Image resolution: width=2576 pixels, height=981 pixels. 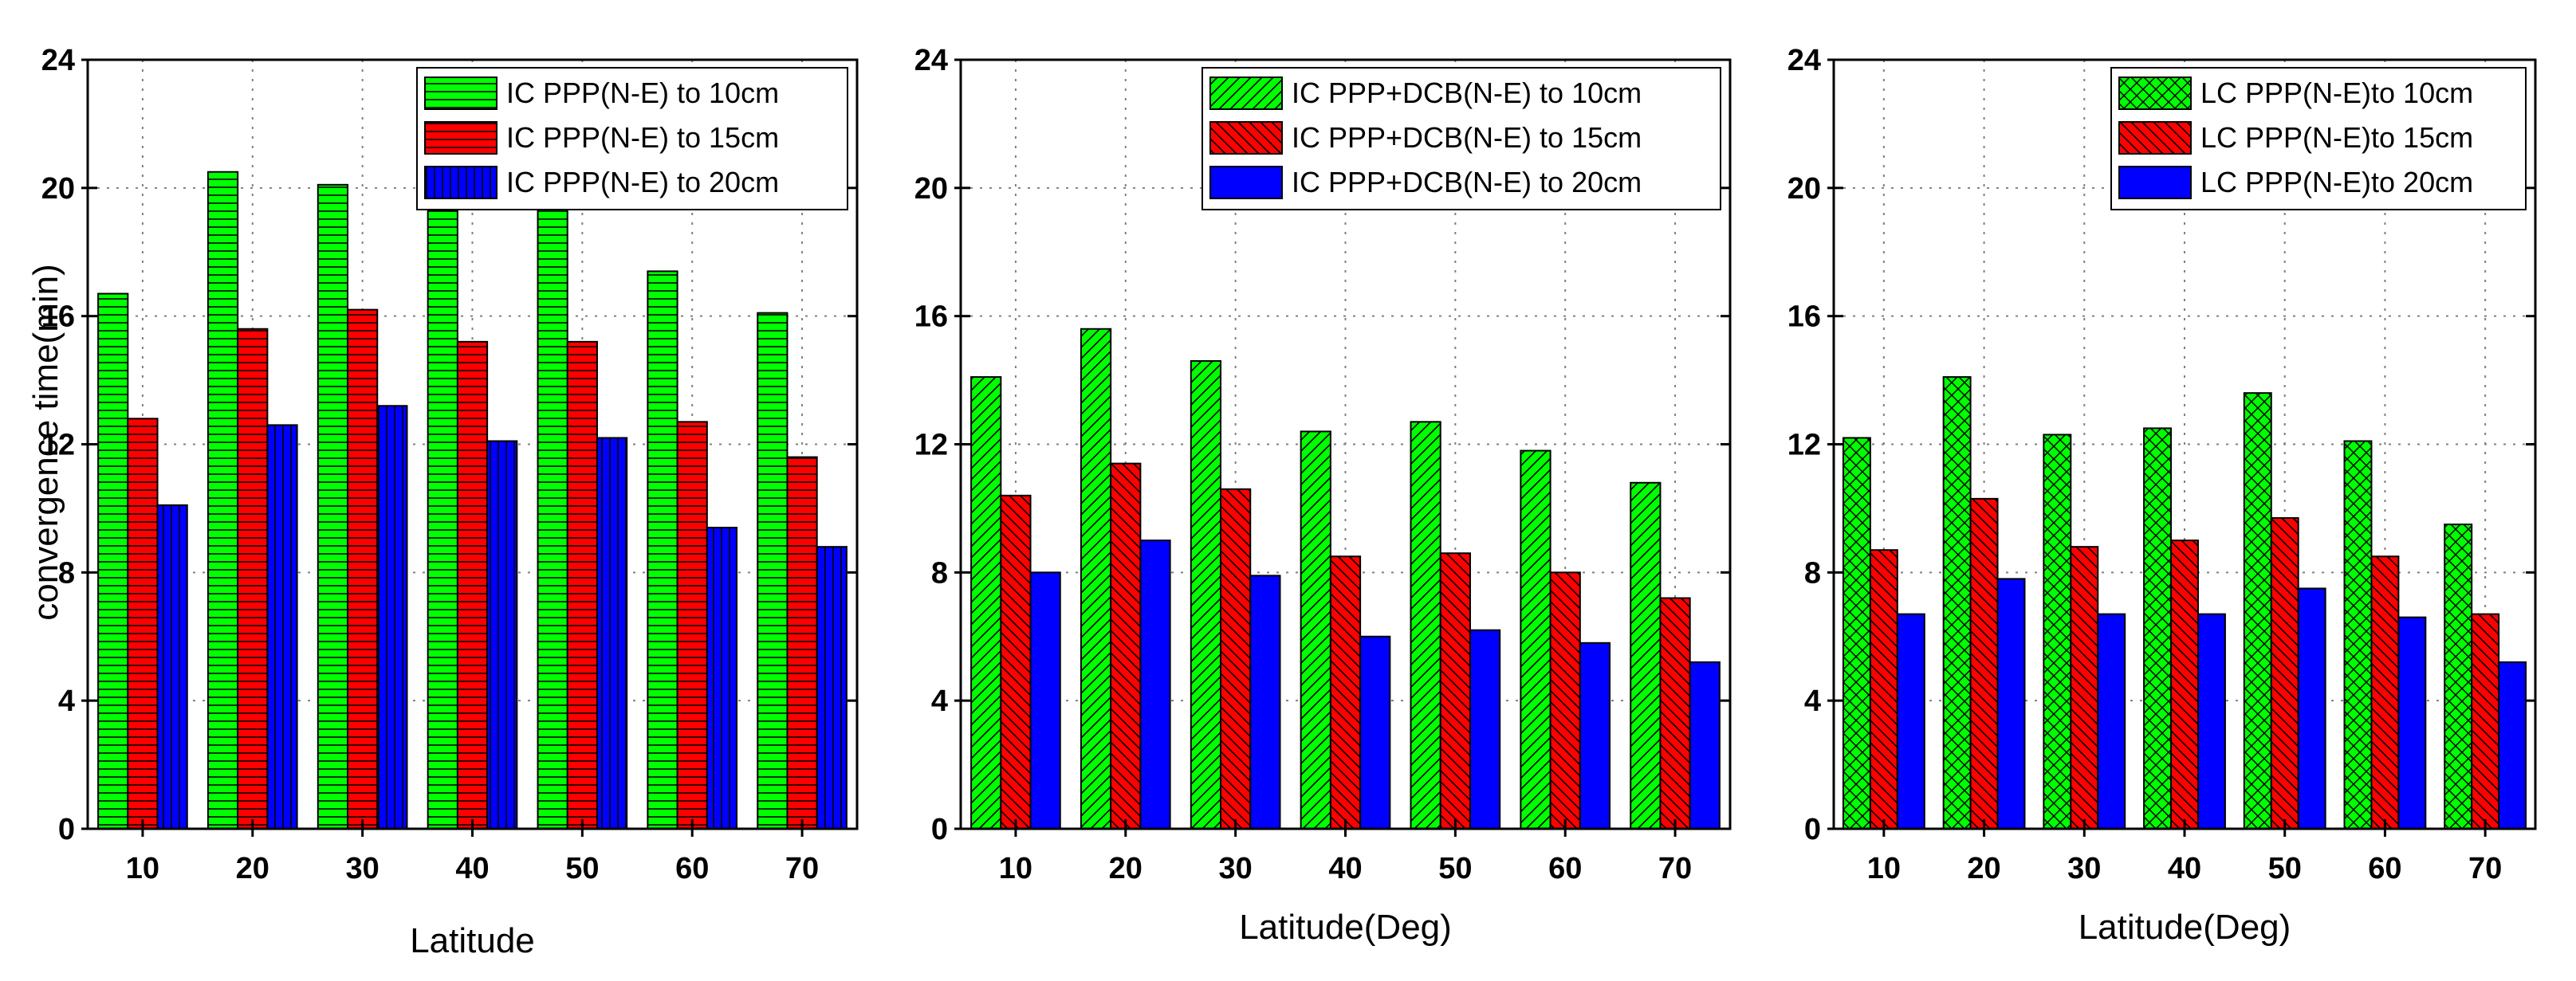 I want to click on legend-label: IC PPP(N-E) to 15cm, so click(x=643, y=137).